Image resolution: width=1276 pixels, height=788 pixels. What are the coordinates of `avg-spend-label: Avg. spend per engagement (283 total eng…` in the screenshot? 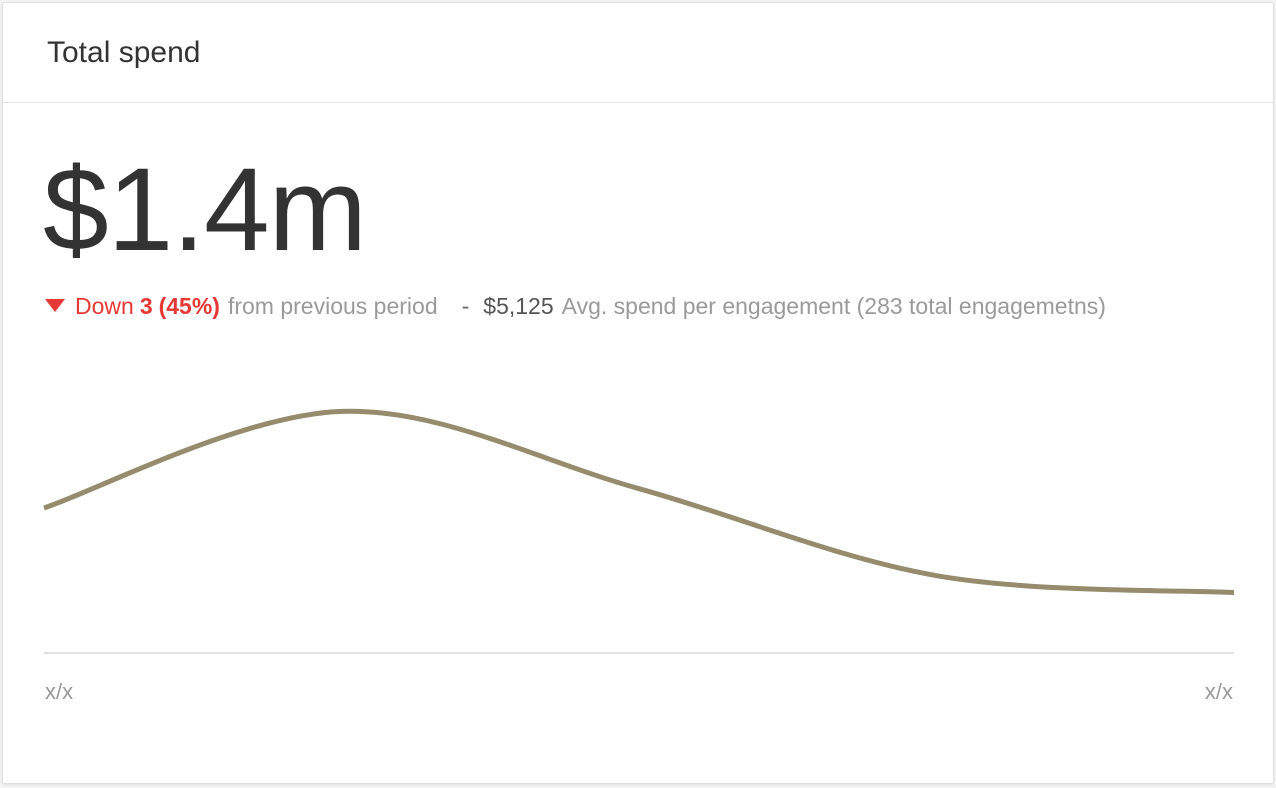 It's located at (833, 306).